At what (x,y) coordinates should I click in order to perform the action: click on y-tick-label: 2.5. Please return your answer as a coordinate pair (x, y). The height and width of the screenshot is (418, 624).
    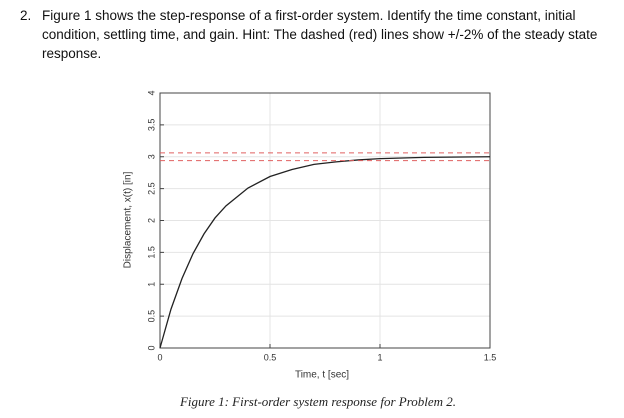
    Looking at the image, I should click on (151, 188).